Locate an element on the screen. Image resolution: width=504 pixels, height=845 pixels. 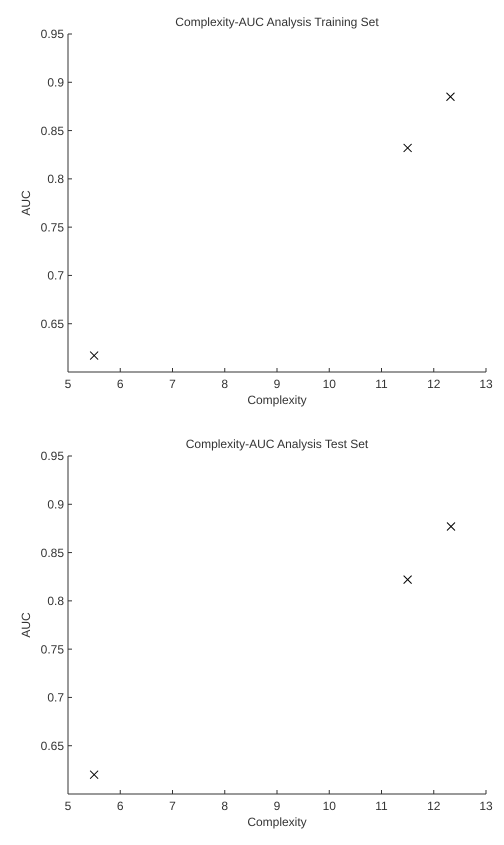
chart-title: Complexity-AUC Analysis Training Set is located at coordinates (277, 22).